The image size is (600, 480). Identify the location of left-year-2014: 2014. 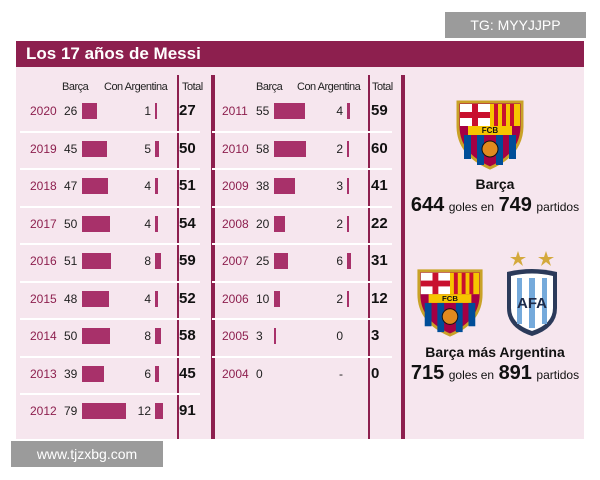
(43, 336).